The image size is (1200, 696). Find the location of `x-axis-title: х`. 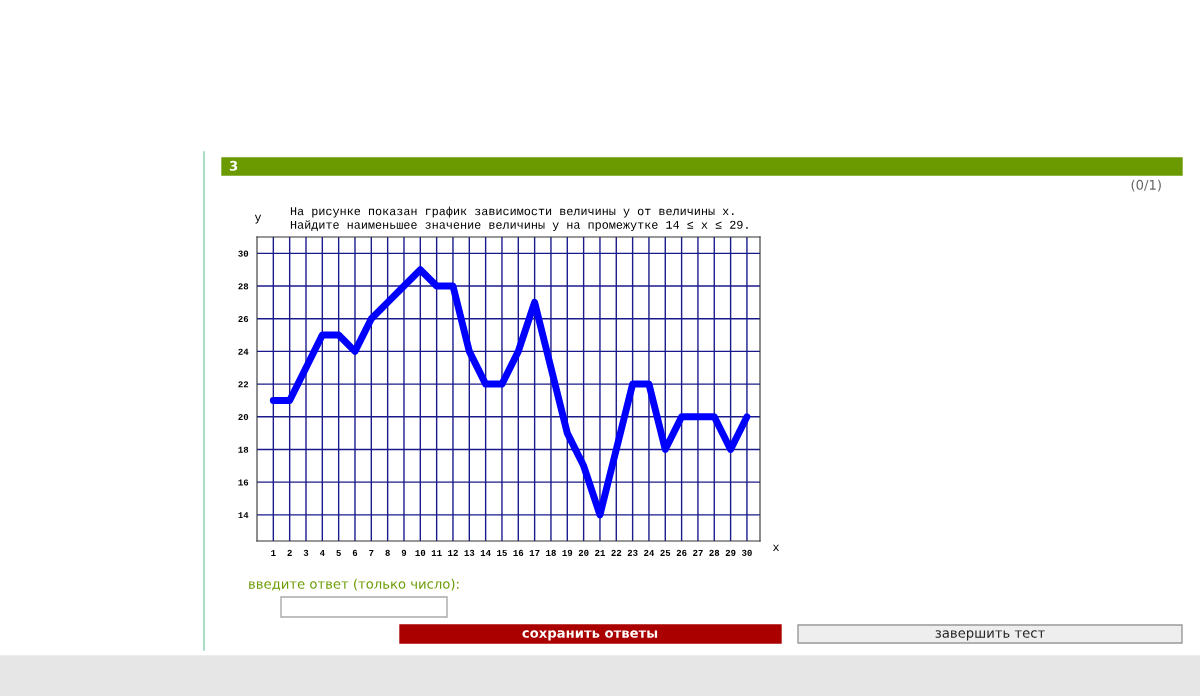

x-axis-title: х is located at coordinates (776, 548).